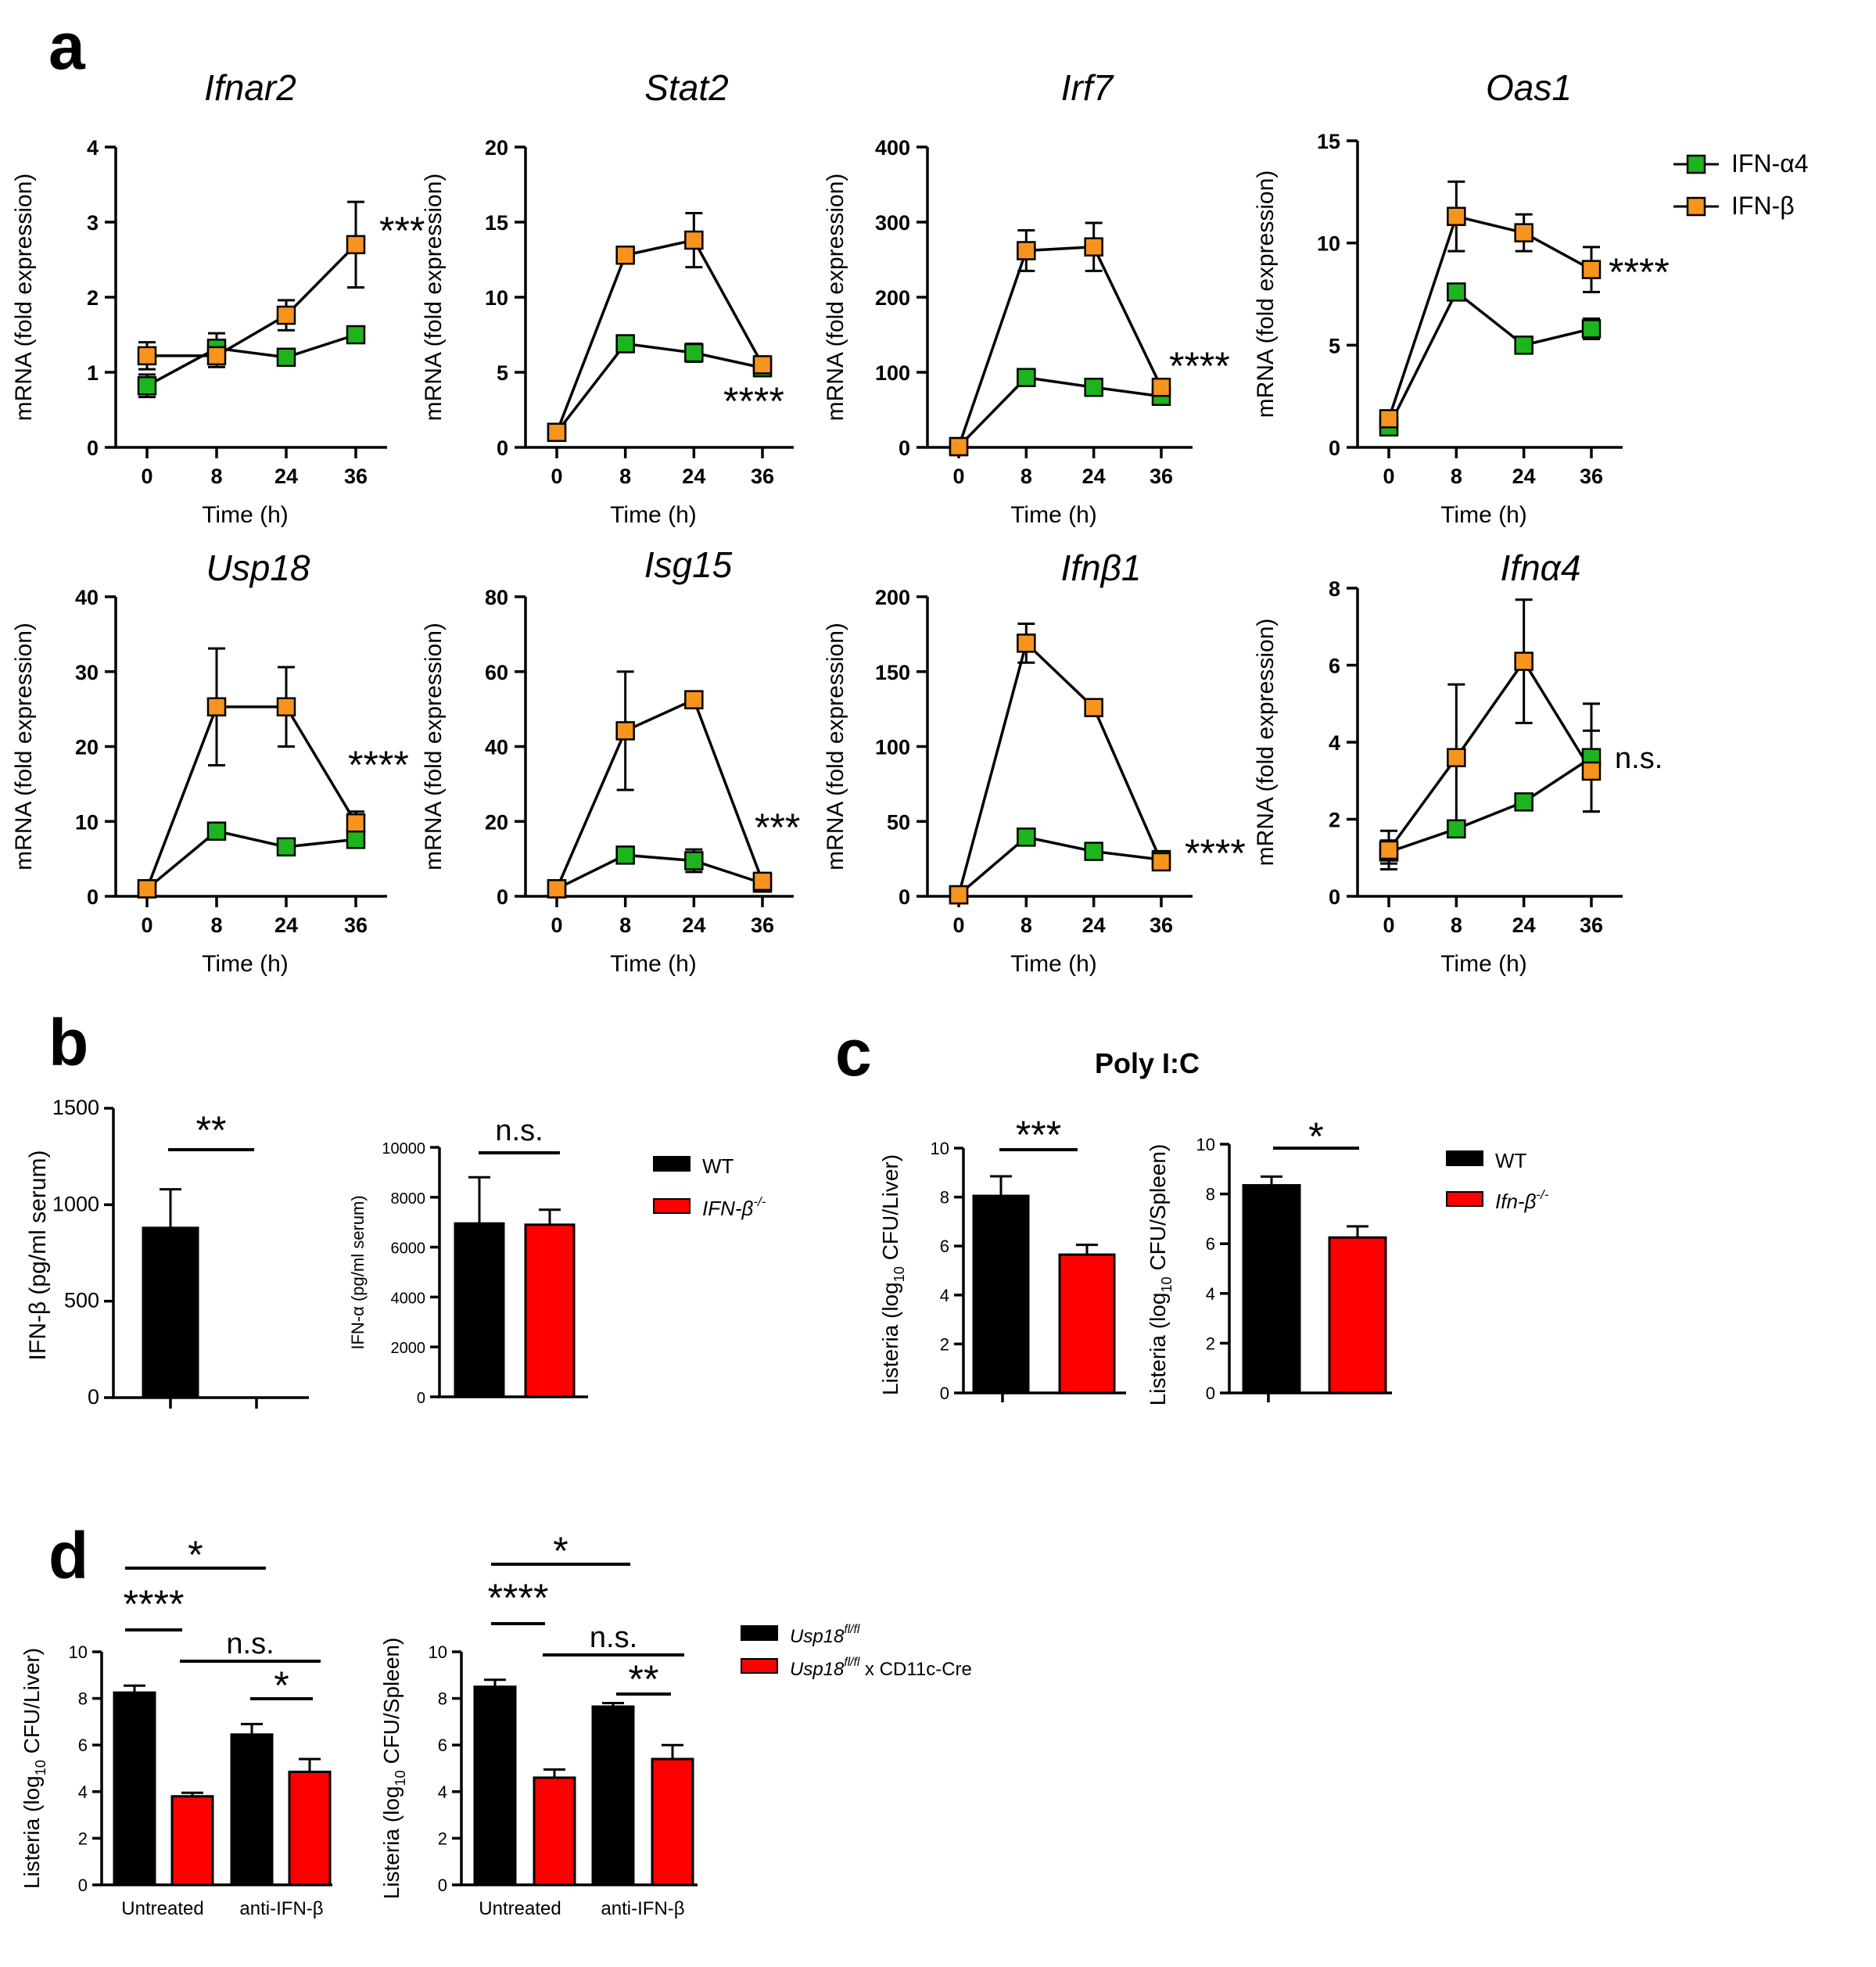 The width and height of the screenshot is (1876, 1967). I want to click on y-tick-label: 4, so click(1334, 743).